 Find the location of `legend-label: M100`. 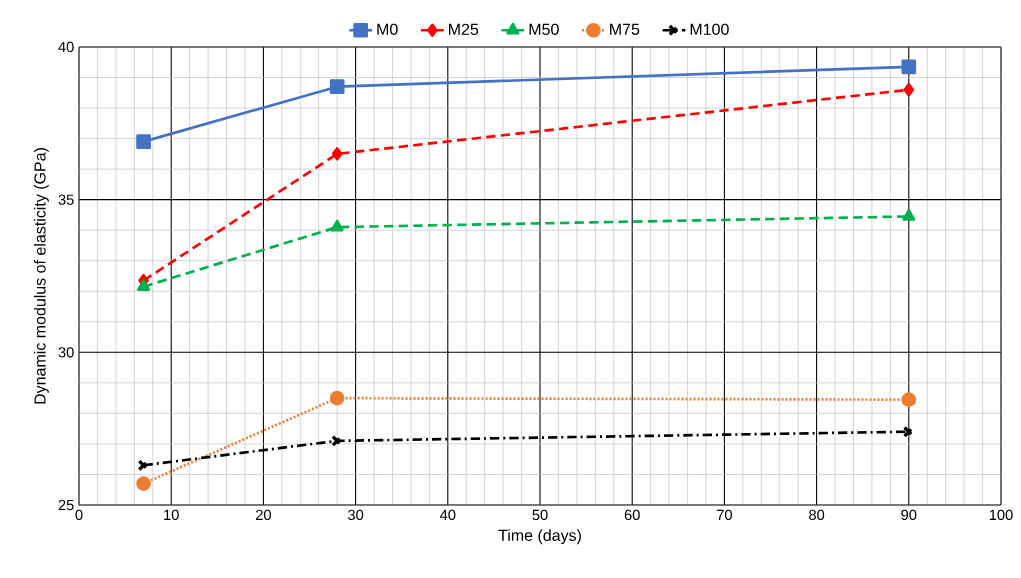

legend-label: M100 is located at coordinates (709, 29).